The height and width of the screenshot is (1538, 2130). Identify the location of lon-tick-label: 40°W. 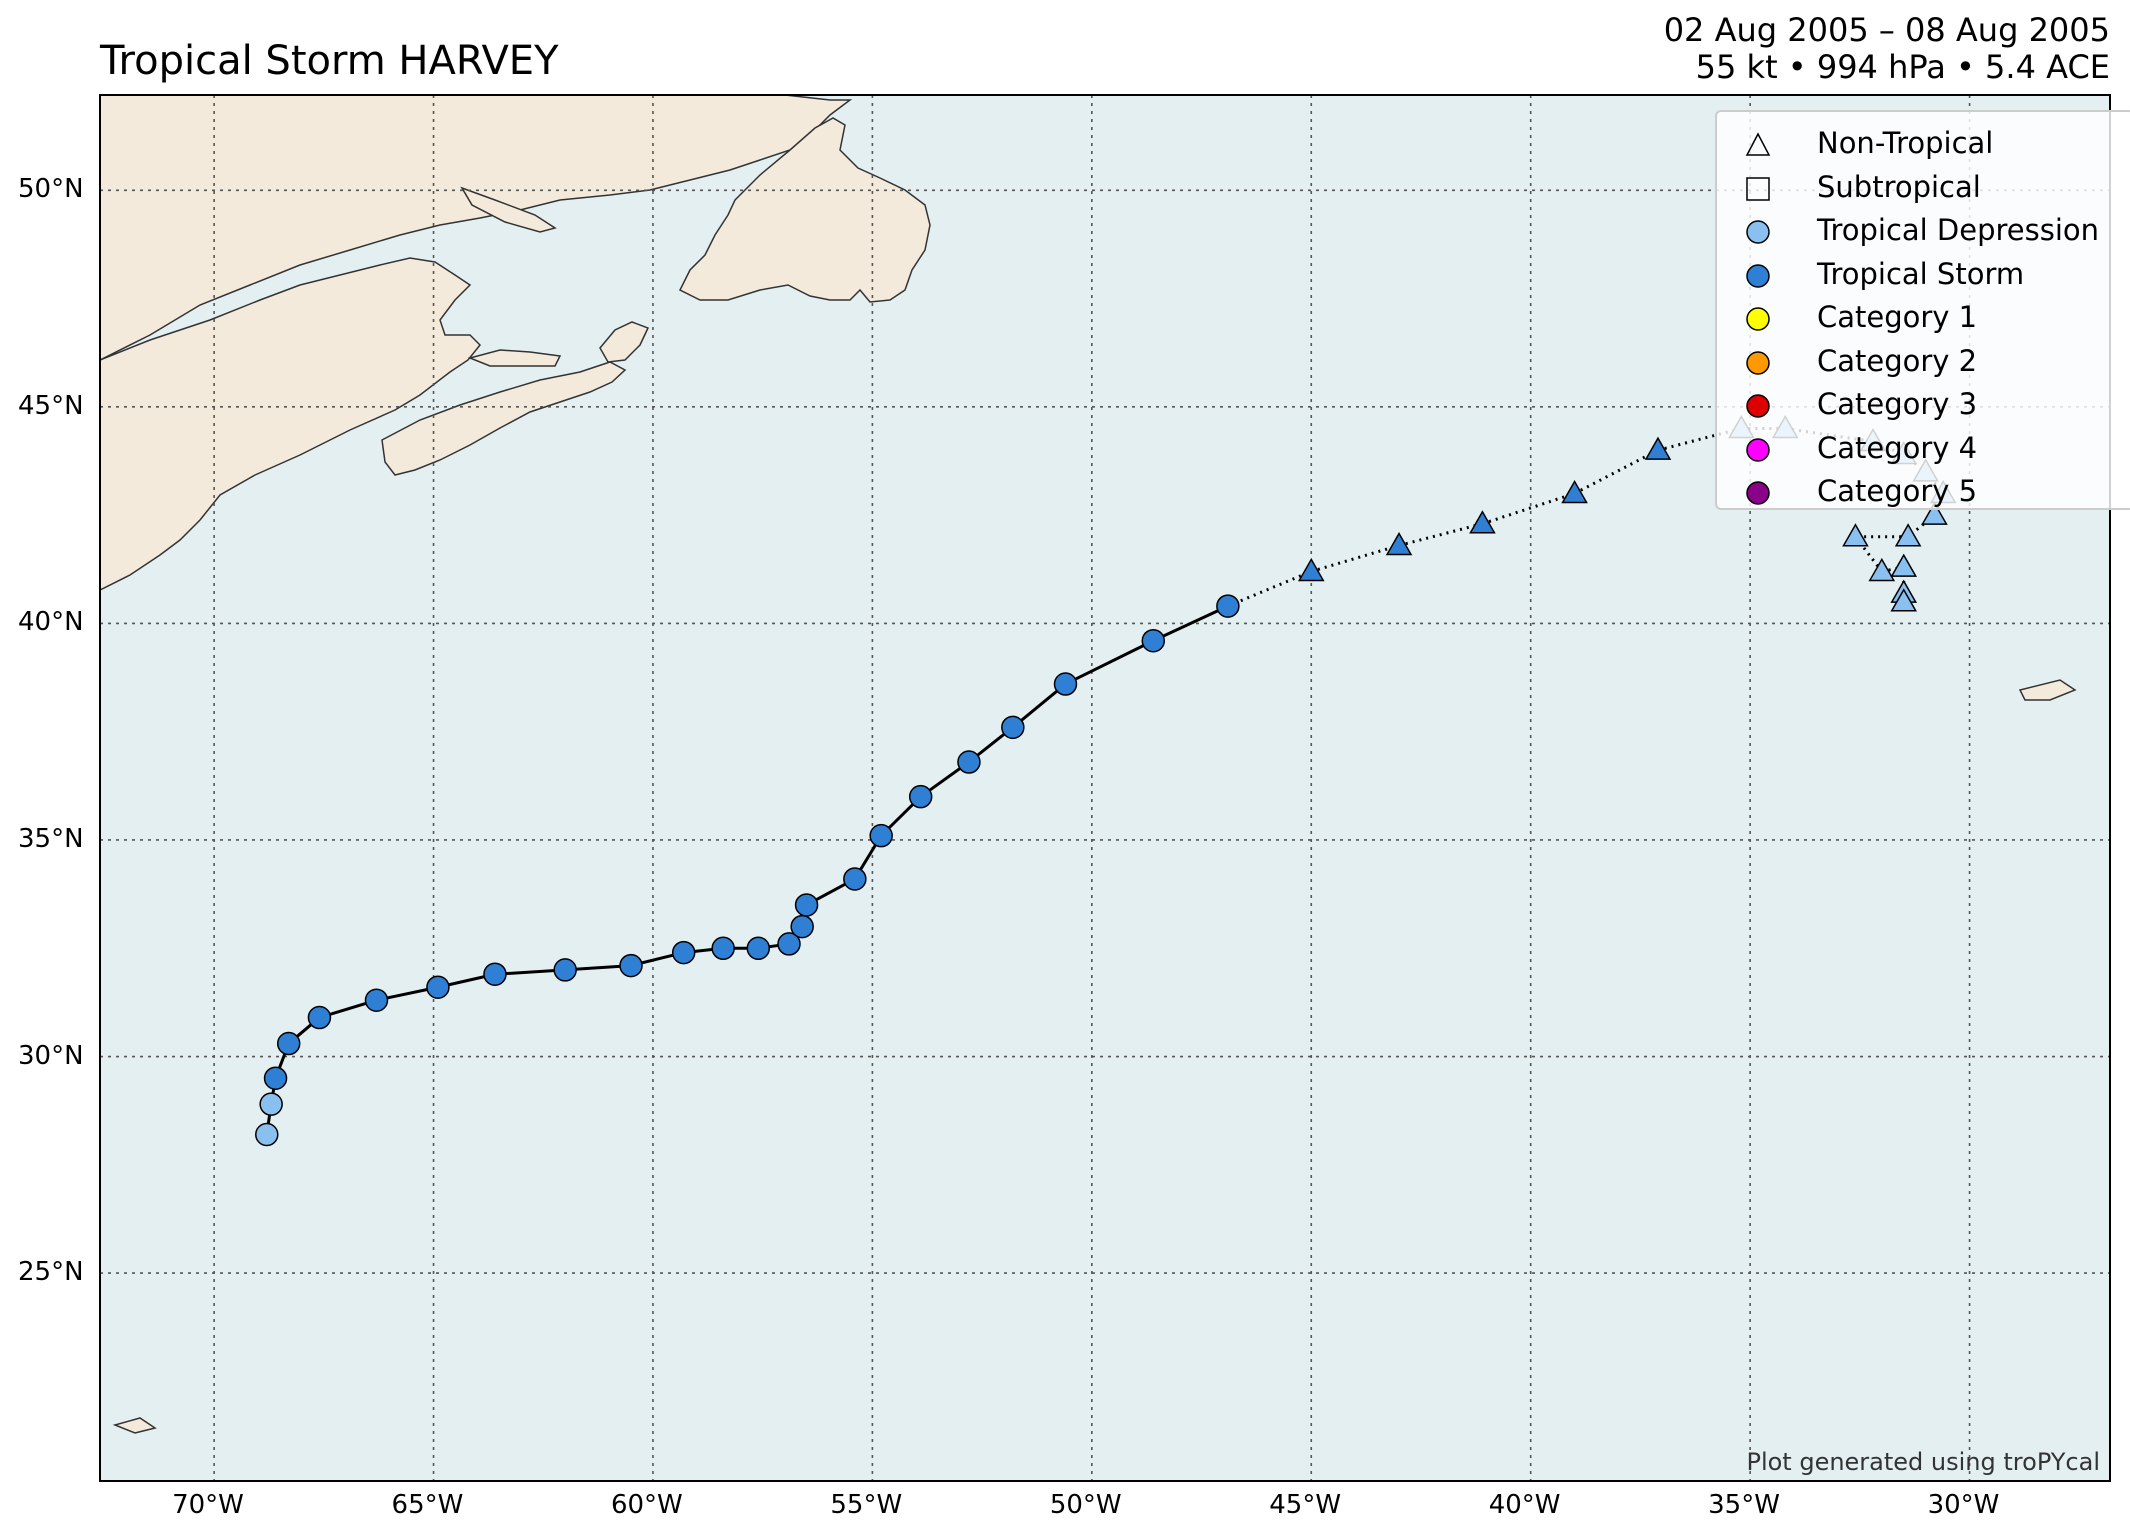
(1524, 1505).